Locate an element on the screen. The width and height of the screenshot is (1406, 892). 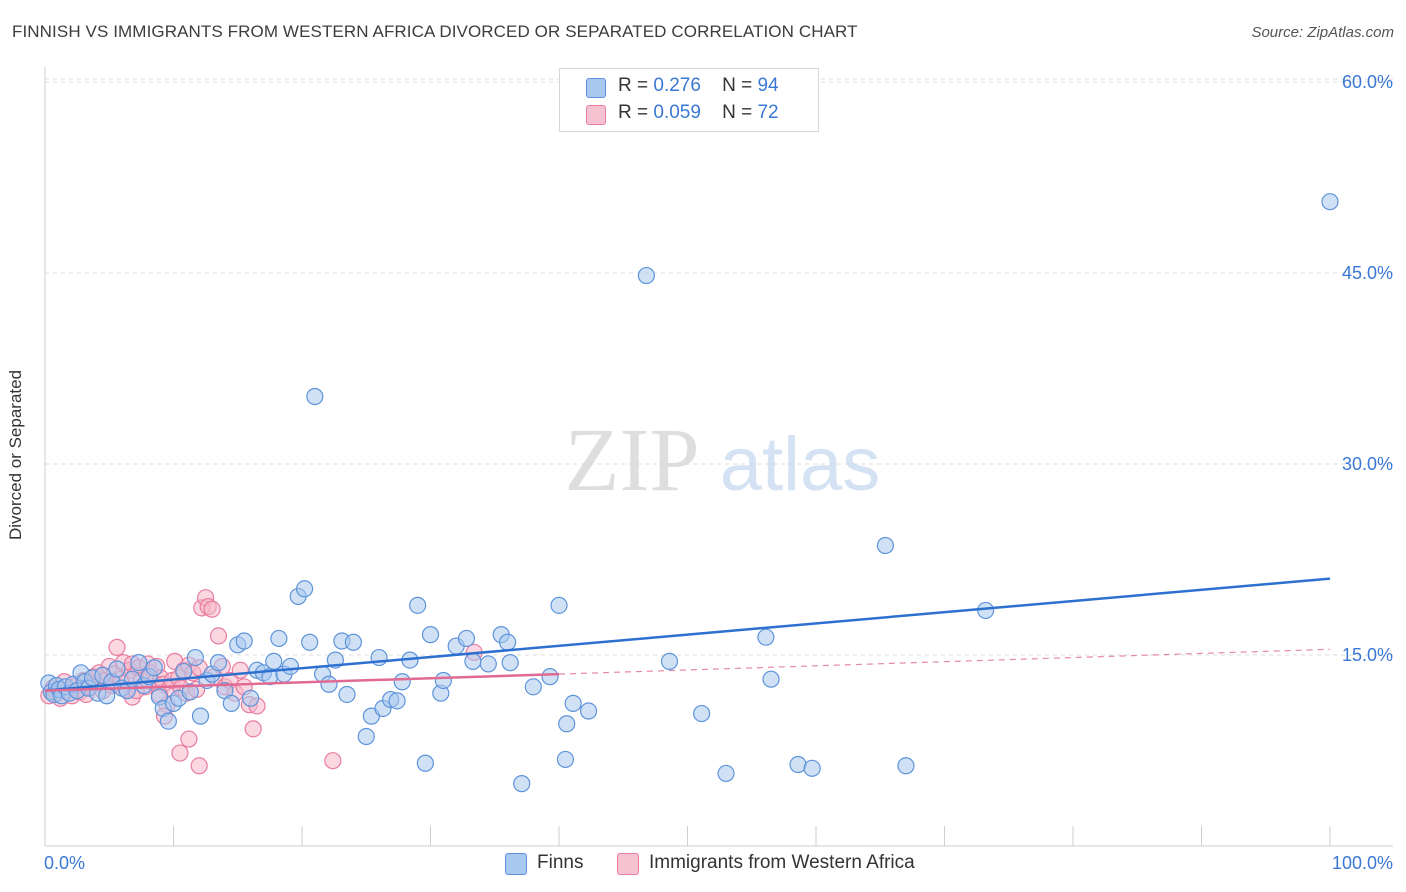
y-tick-label: 15.0% is located at coordinates (1367, 655).